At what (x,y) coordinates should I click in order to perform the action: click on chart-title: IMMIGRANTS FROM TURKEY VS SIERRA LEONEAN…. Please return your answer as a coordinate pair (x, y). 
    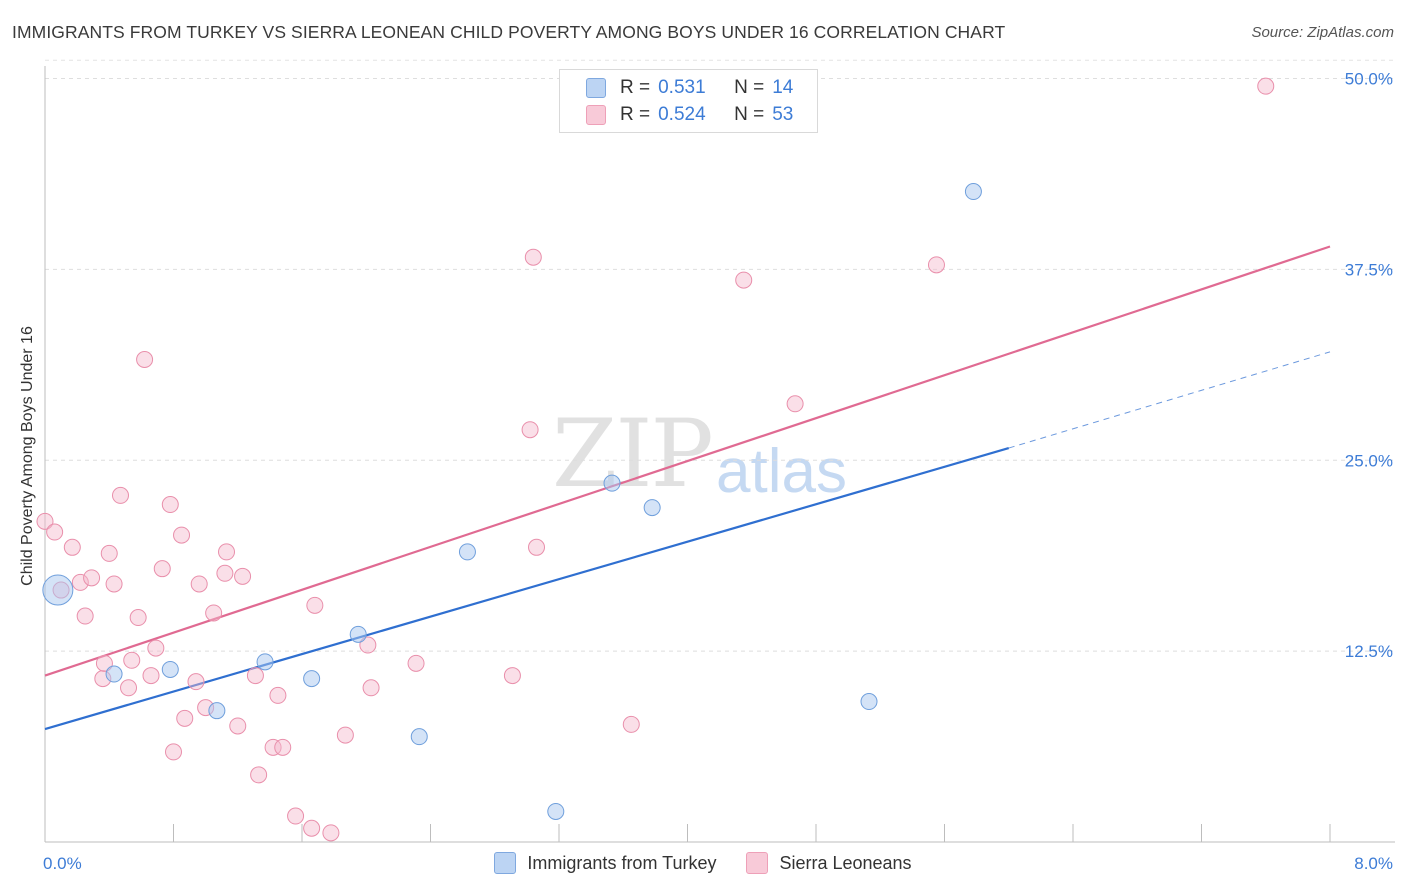
    Looking at the image, I should click on (509, 32).